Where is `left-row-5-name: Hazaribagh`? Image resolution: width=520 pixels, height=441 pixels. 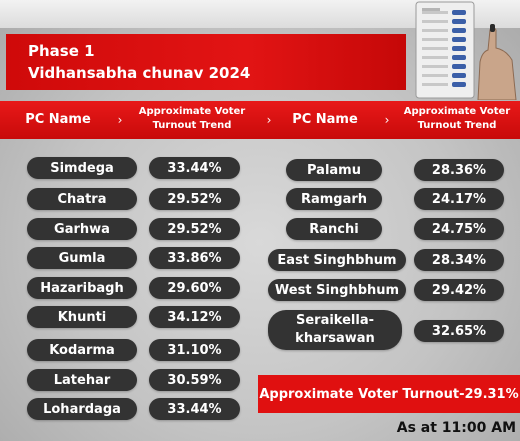
left-row-5-name: Hazaribagh is located at coordinates (82, 288).